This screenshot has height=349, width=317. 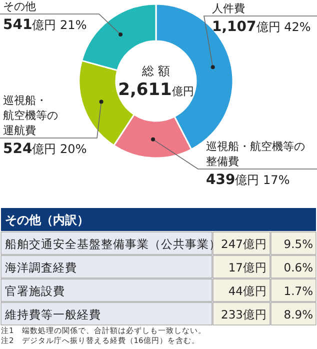 I want to click on slice-label: その他, so click(x=19, y=6).